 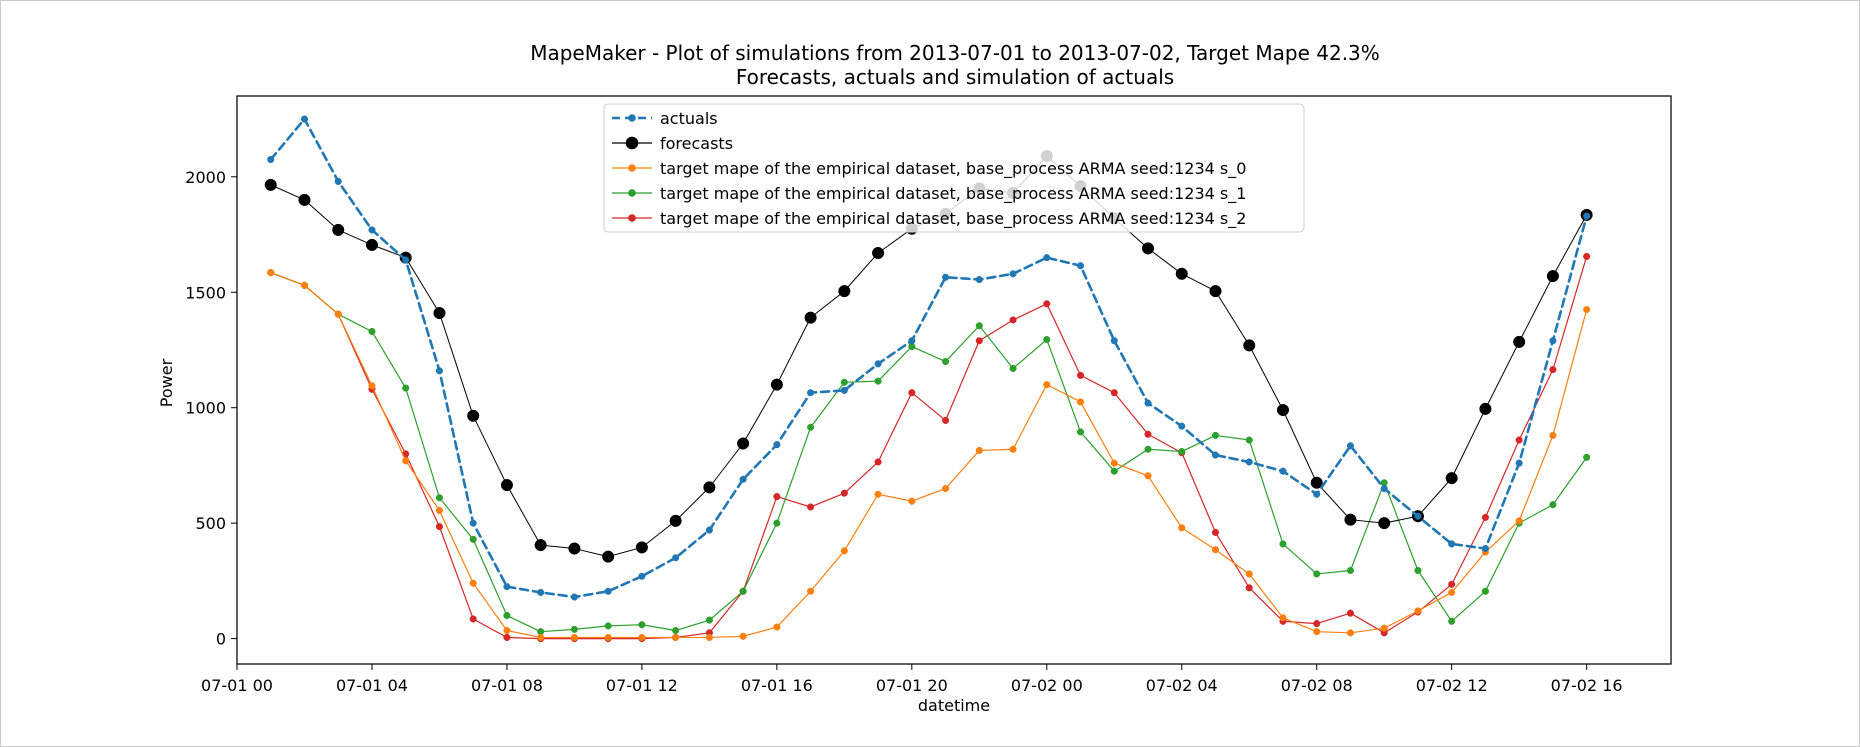 What do you see at coordinates (1182, 685) in the screenshot?
I see `x-tick-label: 07-02 04` at bounding box center [1182, 685].